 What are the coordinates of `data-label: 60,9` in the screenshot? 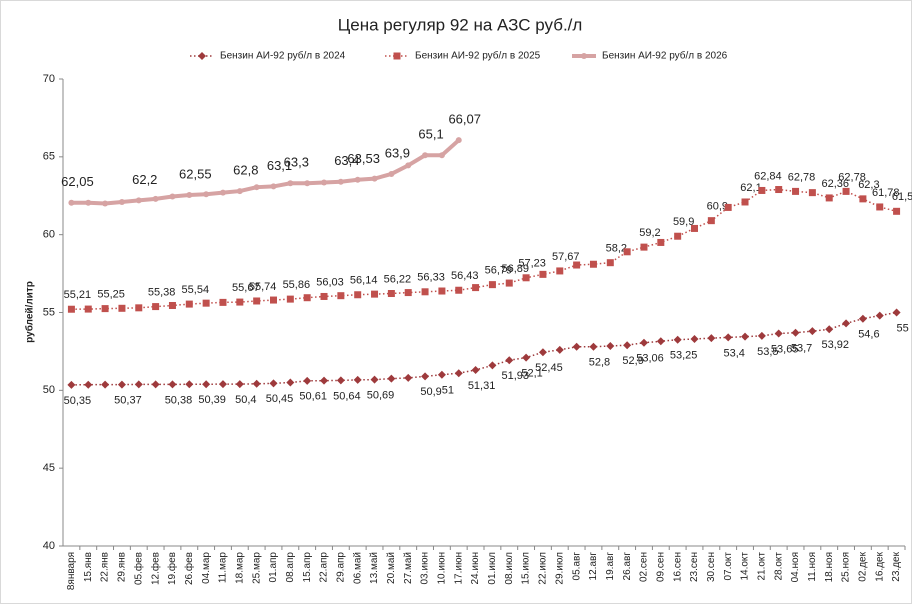 It's located at (717, 207).